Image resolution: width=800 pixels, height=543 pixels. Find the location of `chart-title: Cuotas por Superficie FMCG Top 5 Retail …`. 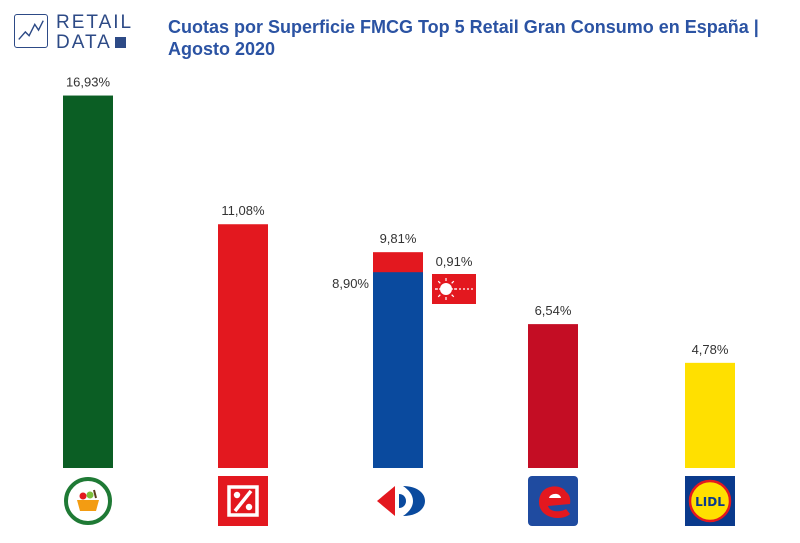

chart-title: Cuotas por Superficie FMCG Top 5 Retail … is located at coordinates (463, 38).